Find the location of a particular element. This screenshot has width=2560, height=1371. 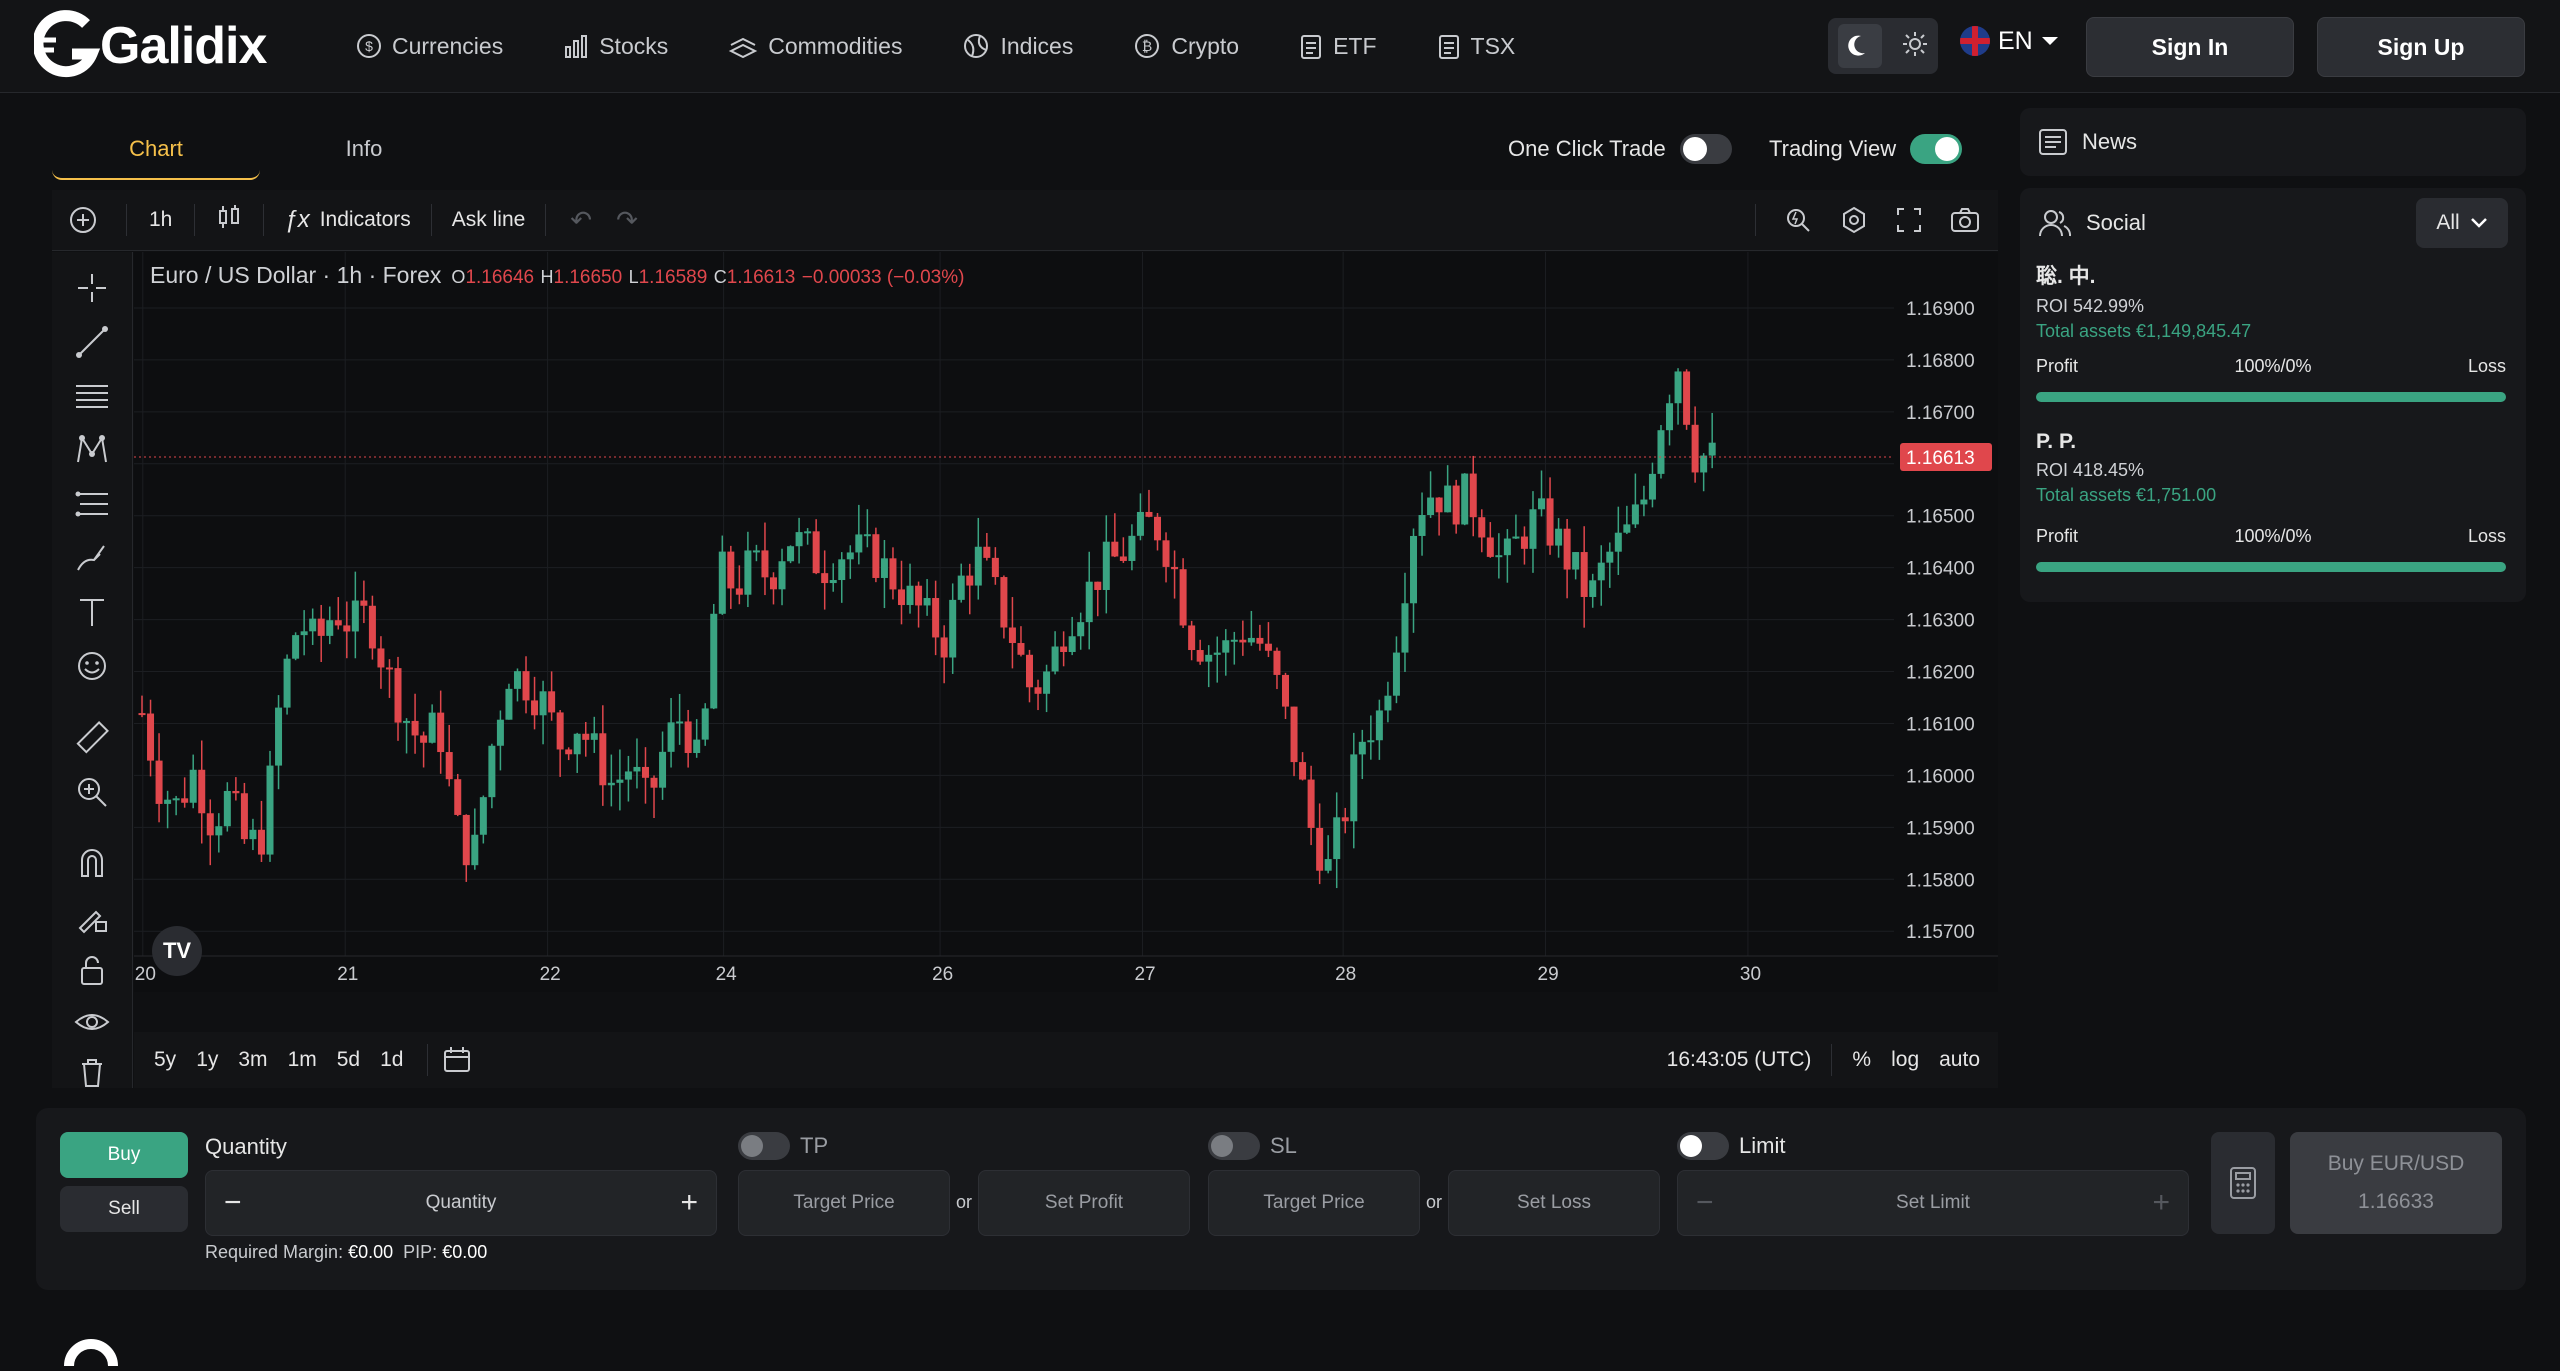

nav-currencies: $ Currencies is located at coordinates (429, 46).